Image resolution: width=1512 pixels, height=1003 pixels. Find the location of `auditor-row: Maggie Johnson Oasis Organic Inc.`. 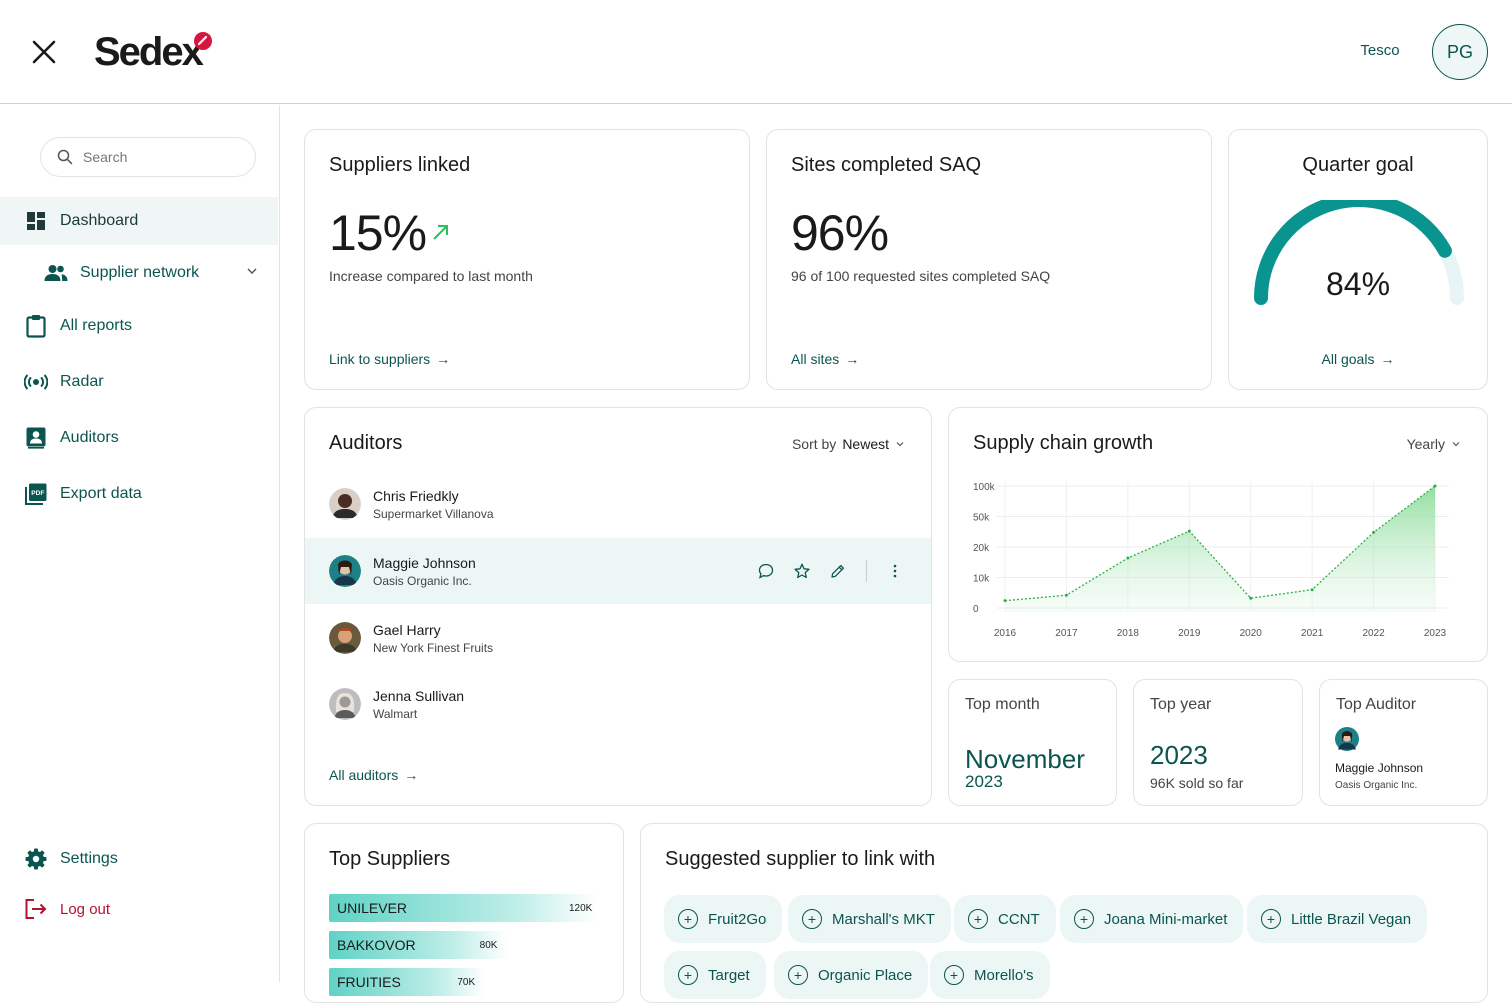

auditor-row: Maggie Johnson Oasis Organic Inc. is located at coordinates (618, 571).